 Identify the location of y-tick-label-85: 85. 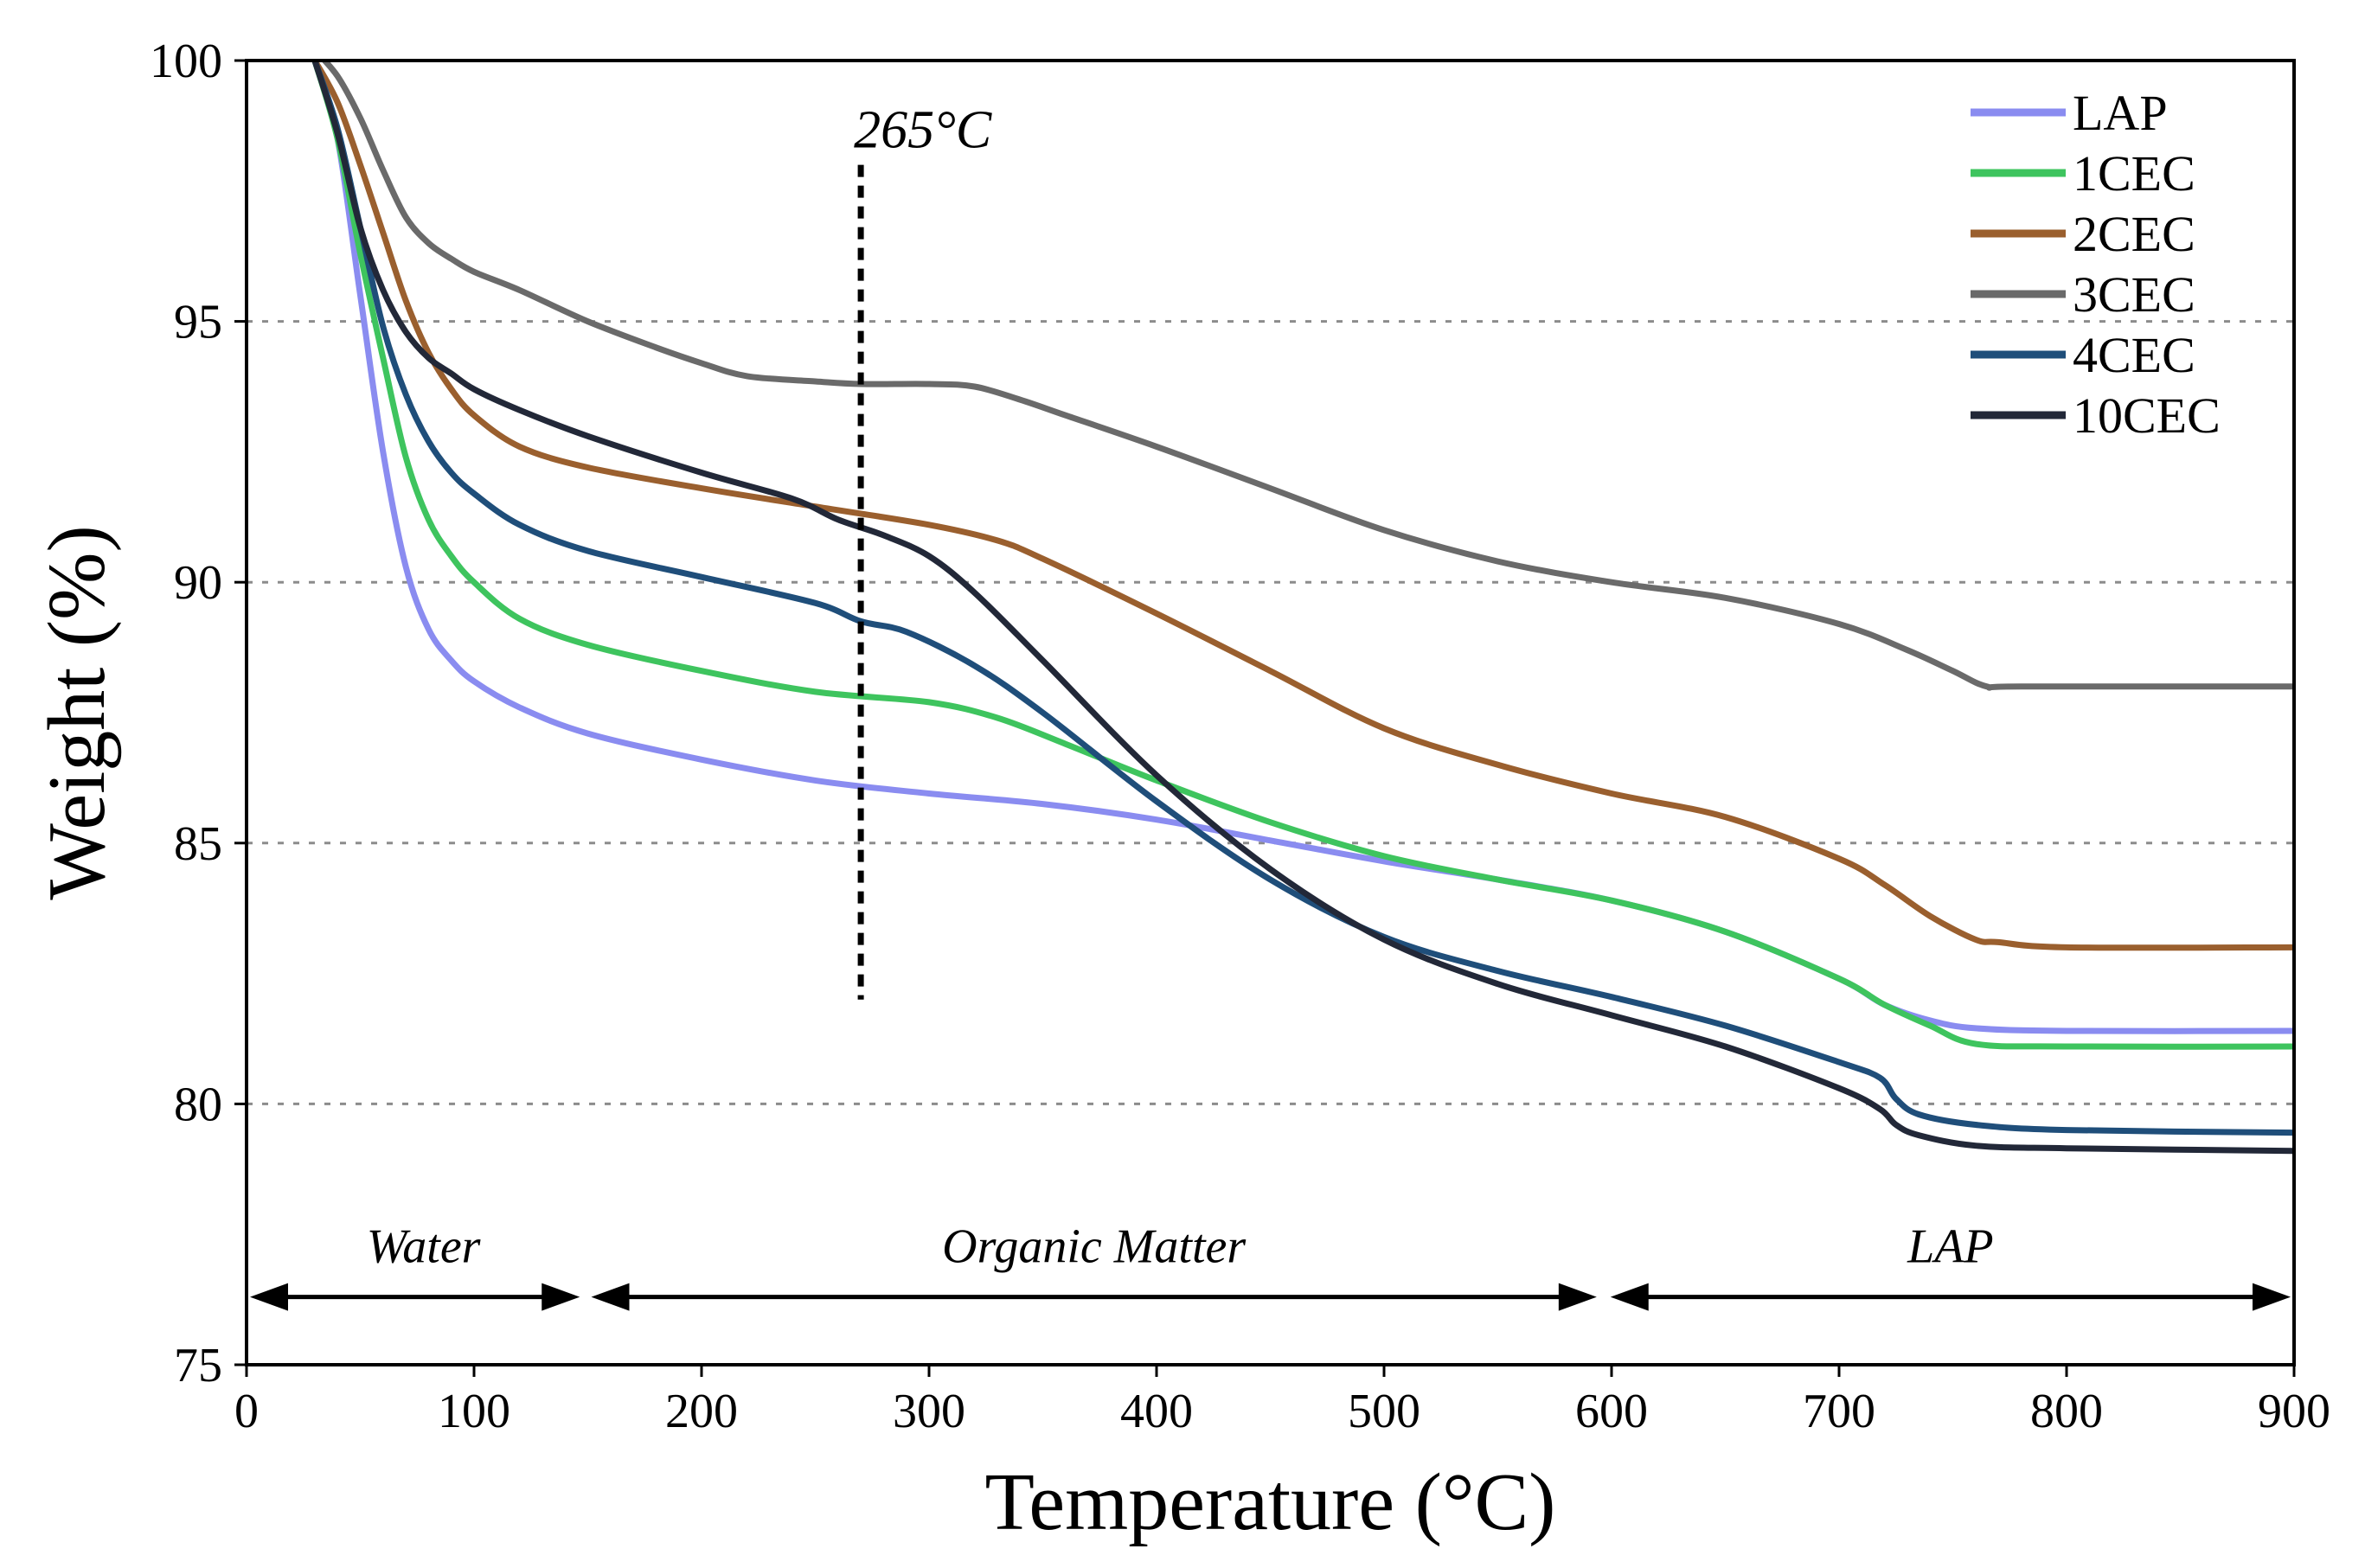
(198, 844).